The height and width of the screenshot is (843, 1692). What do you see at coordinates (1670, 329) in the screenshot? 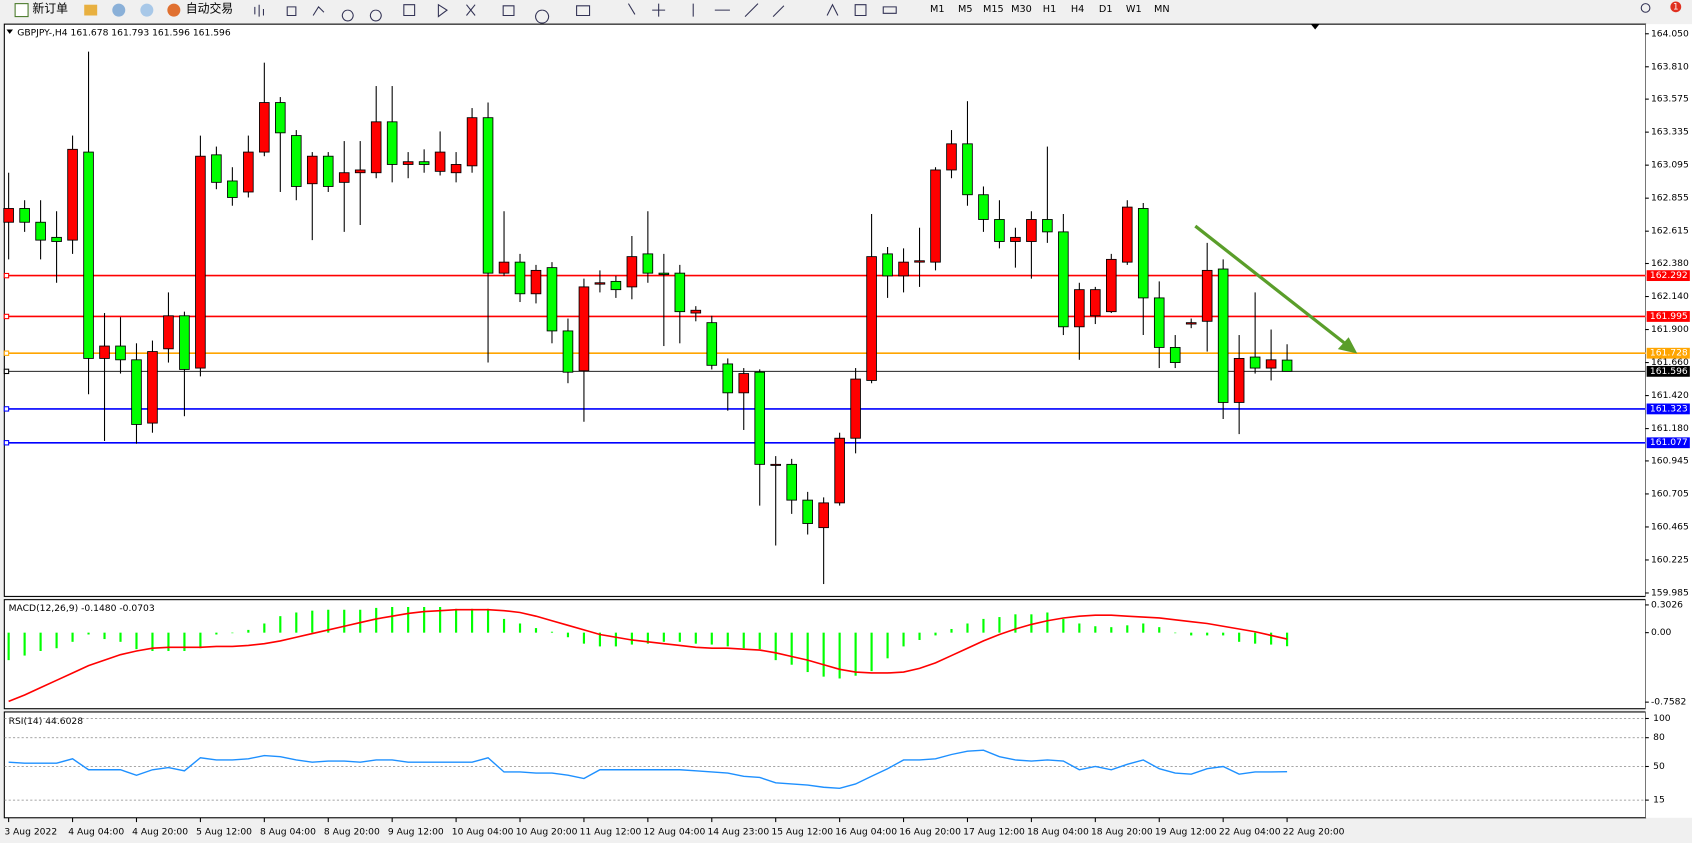
I see `y-tick-label: 161.900` at bounding box center [1670, 329].